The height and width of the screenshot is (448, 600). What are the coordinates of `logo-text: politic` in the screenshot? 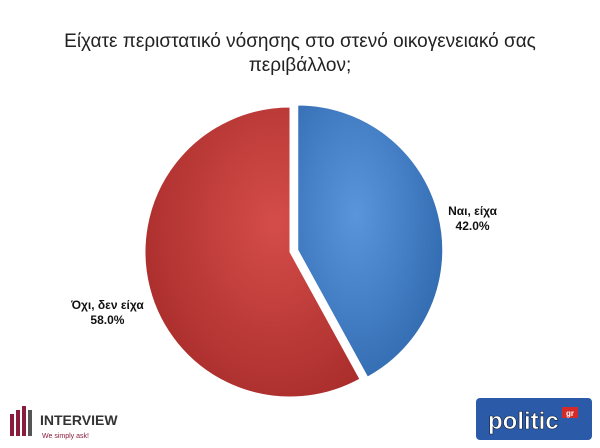 It's located at (523, 421).